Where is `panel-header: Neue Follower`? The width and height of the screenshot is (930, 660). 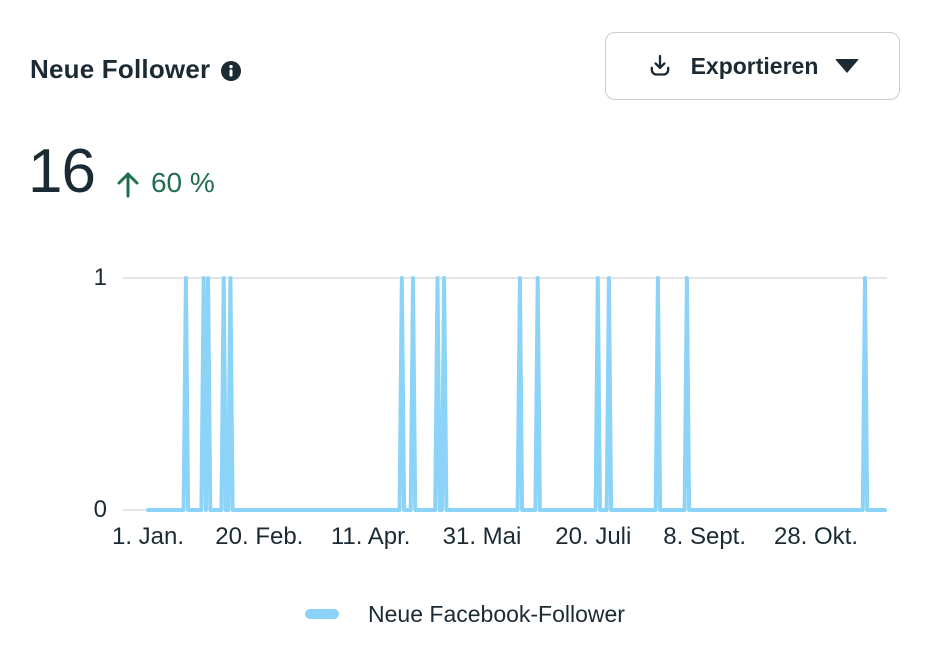 panel-header: Neue Follower is located at coordinates (136, 69).